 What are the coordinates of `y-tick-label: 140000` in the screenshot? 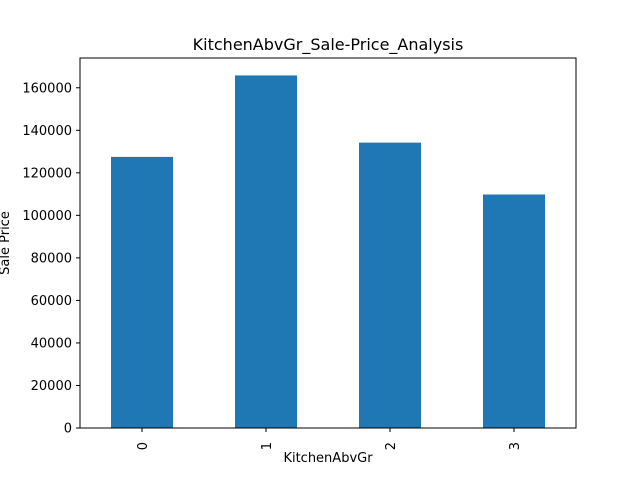 It's located at (47, 131).